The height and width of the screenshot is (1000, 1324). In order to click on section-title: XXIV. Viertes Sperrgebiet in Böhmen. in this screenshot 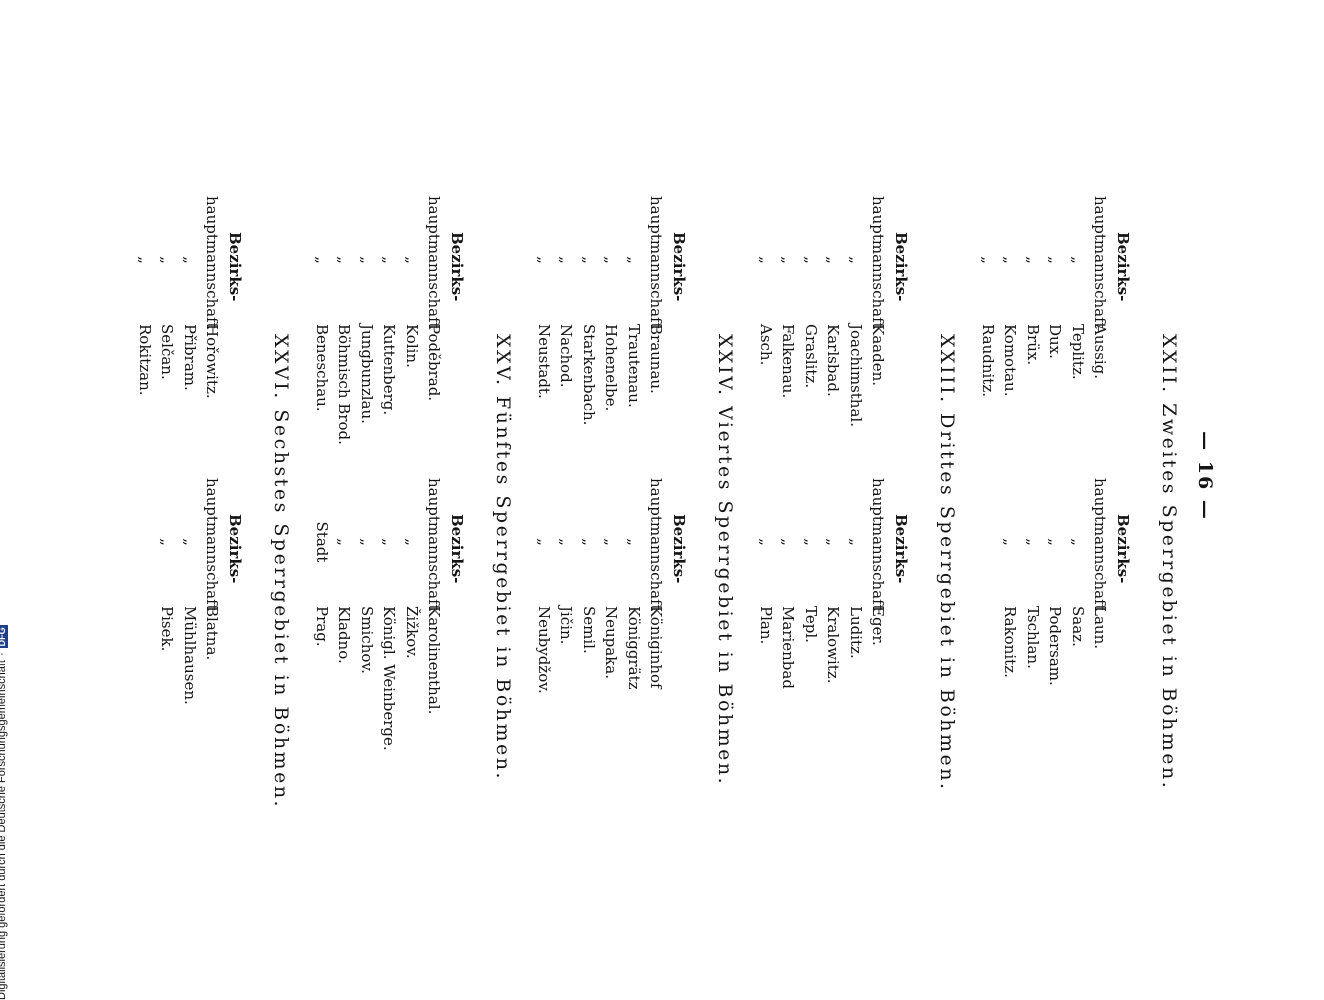, I will do `click(725, 560)`.